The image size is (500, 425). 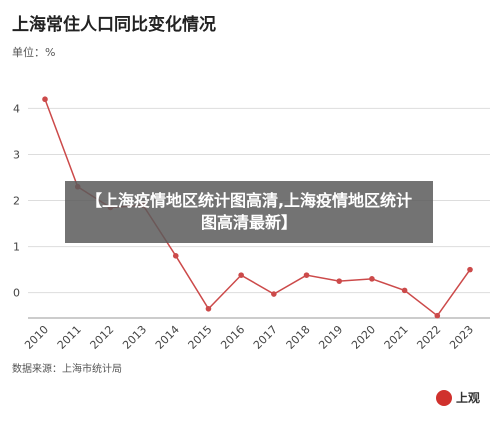 What do you see at coordinates (33, 52) in the screenshot?
I see `unit-label: 单位：%` at bounding box center [33, 52].